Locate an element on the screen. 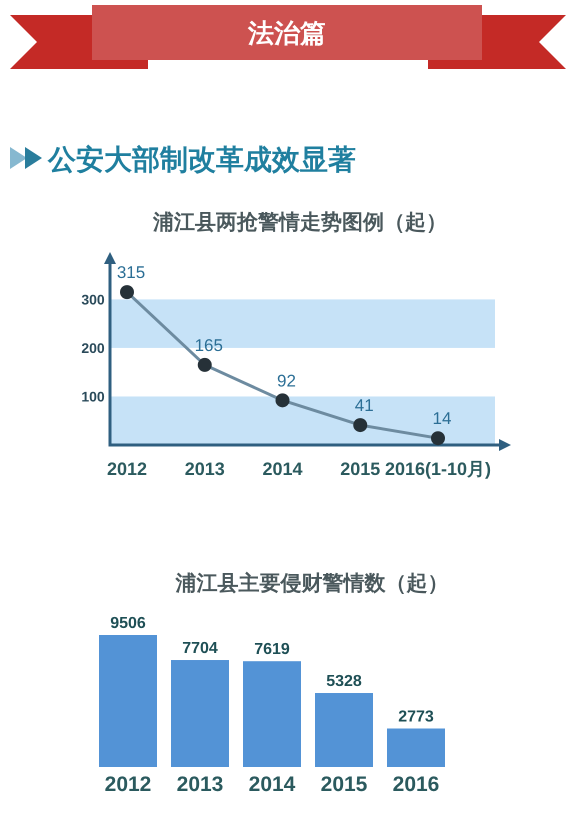 The width and height of the screenshot is (576, 818). y-tick-label: 300 is located at coordinates (93, 299).